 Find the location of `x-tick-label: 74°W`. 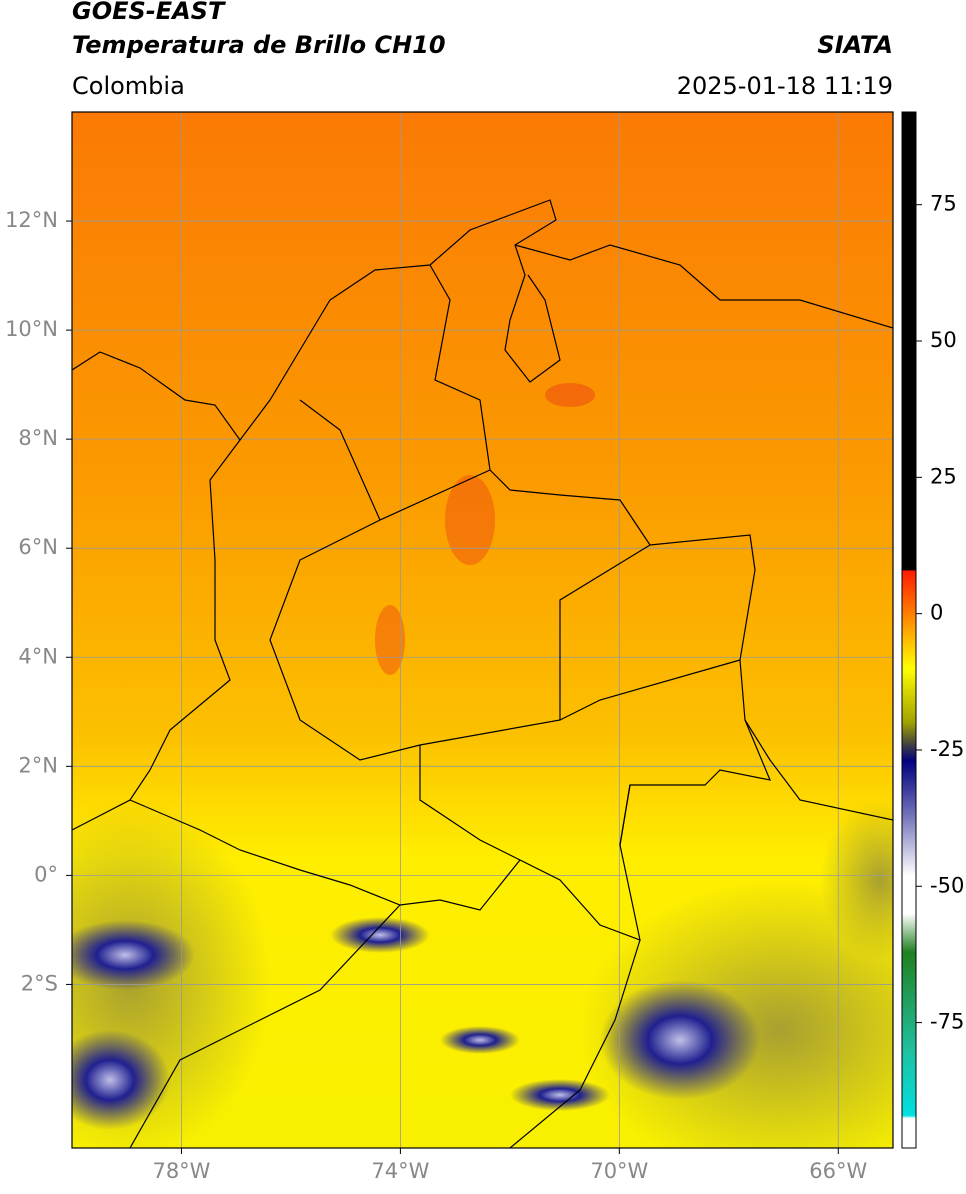

x-tick-label: 74°W is located at coordinates (400, 1171).